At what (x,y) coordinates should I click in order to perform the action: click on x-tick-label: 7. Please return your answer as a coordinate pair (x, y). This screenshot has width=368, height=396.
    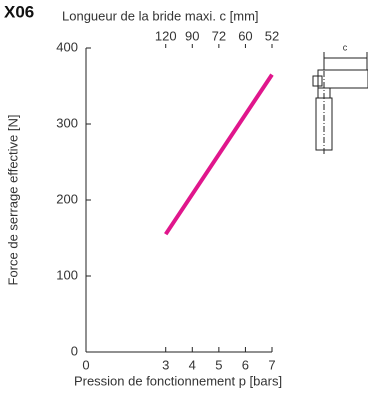
    Looking at the image, I should click on (271, 364).